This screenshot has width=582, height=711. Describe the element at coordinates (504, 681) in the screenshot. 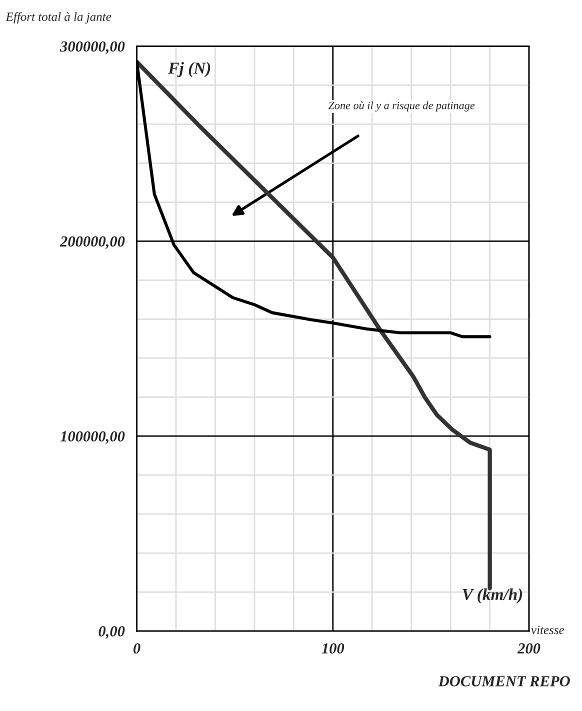

I see `text: DOCUMENT REPO` at that location.